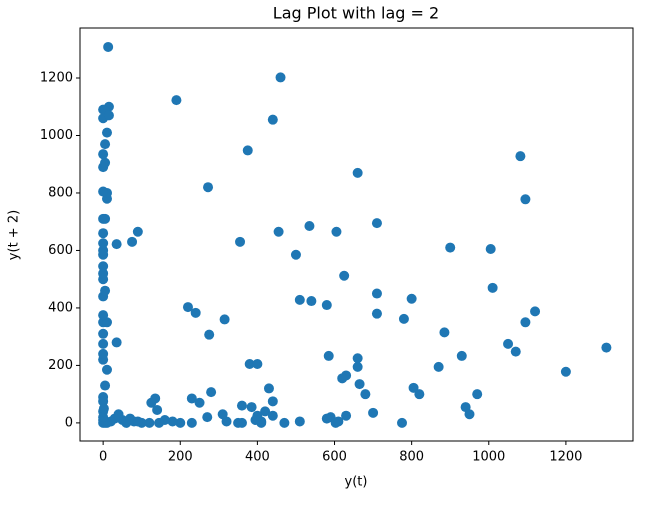 This screenshot has height=509, width=660. What do you see at coordinates (411, 457) in the screenshot?
I see `x-tick-label: 800` at bounding box center [411, 457].